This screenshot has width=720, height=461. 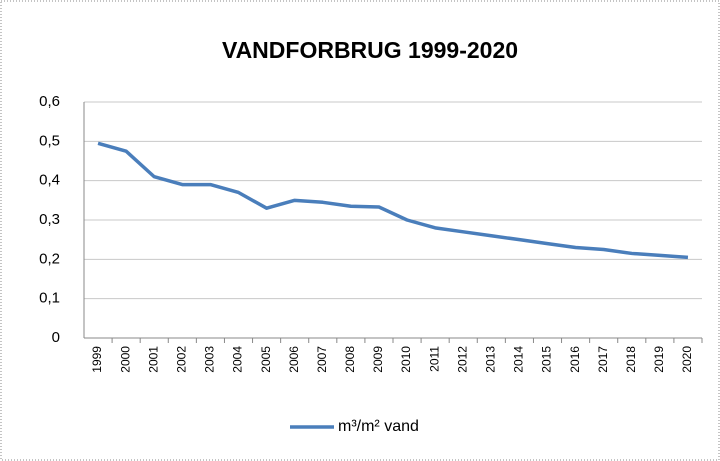 I want to click on x-tick-label: 2019, so click(x=659, y=359).